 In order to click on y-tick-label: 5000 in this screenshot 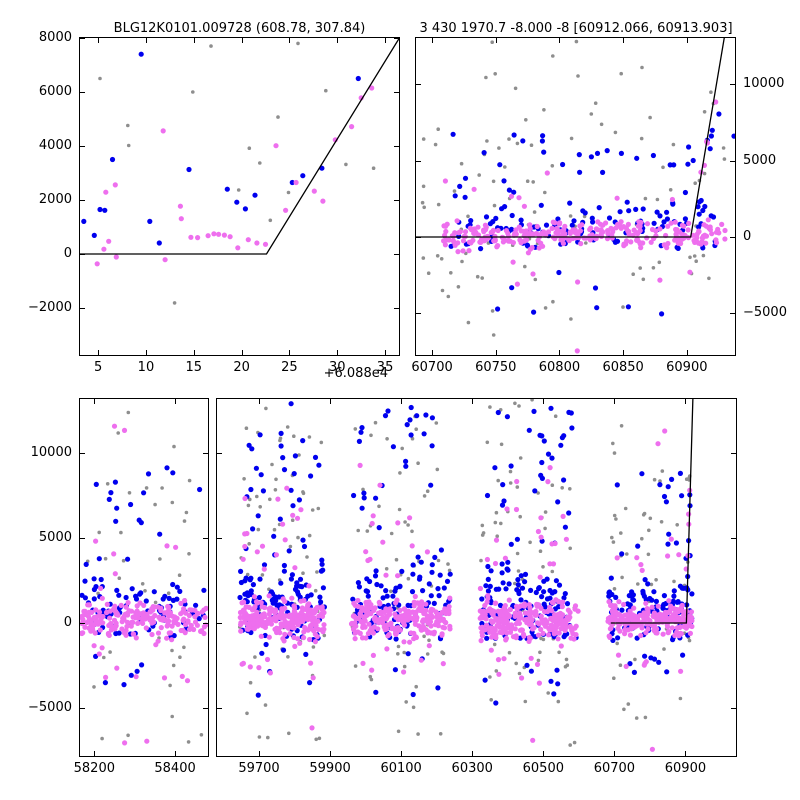, I will do `click(55, 537)`.